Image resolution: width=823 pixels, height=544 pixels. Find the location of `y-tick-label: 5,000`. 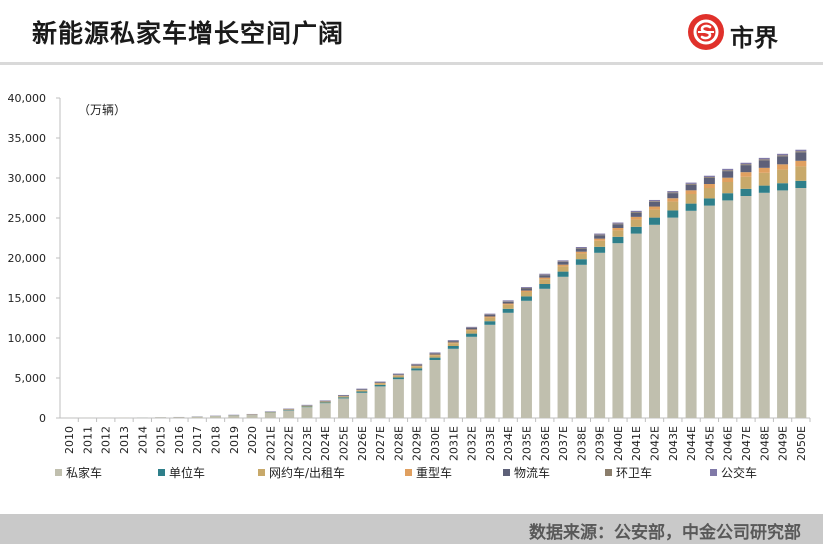

y-tick-label: 5,000 is located at coordinates (31, 378).